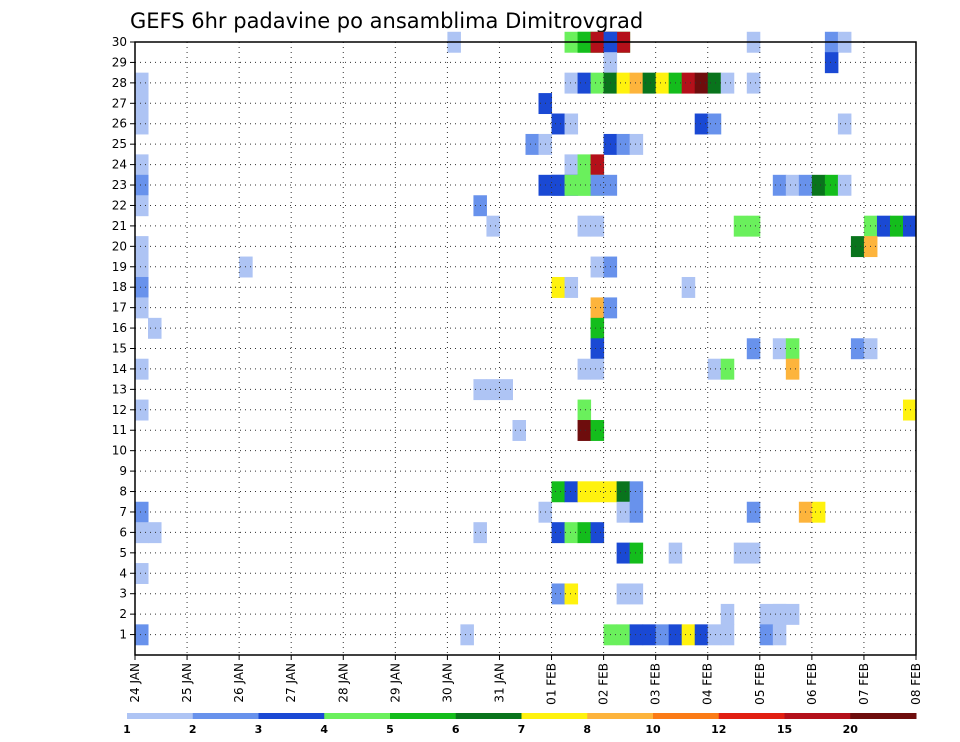 This screenshot has width=960, height=742. What do you see at coordinates (123, 573) in the screenshot?
I see `y-tick-label: 4` at bounding box center [123, 573].